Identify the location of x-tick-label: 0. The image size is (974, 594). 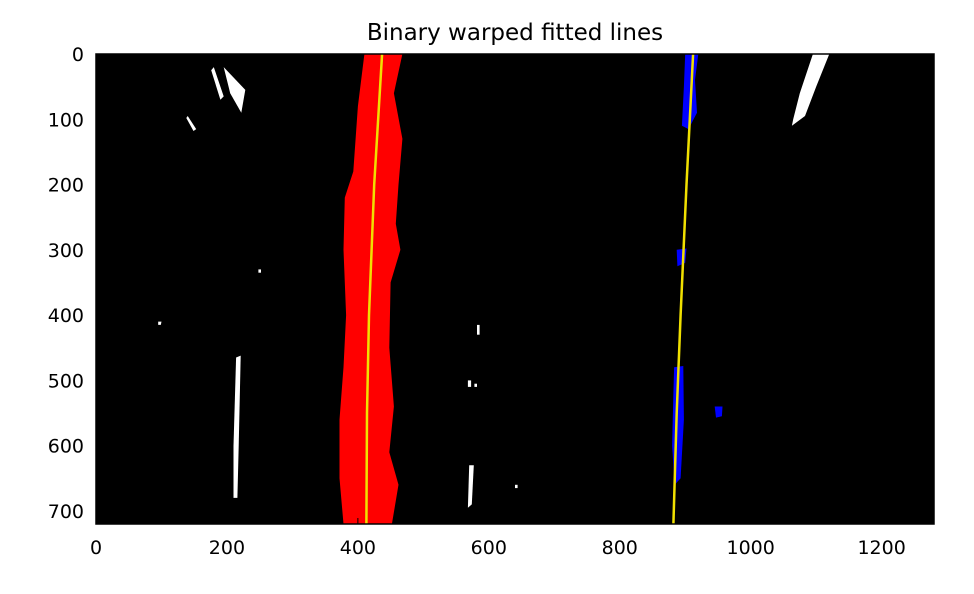
(96, 548).